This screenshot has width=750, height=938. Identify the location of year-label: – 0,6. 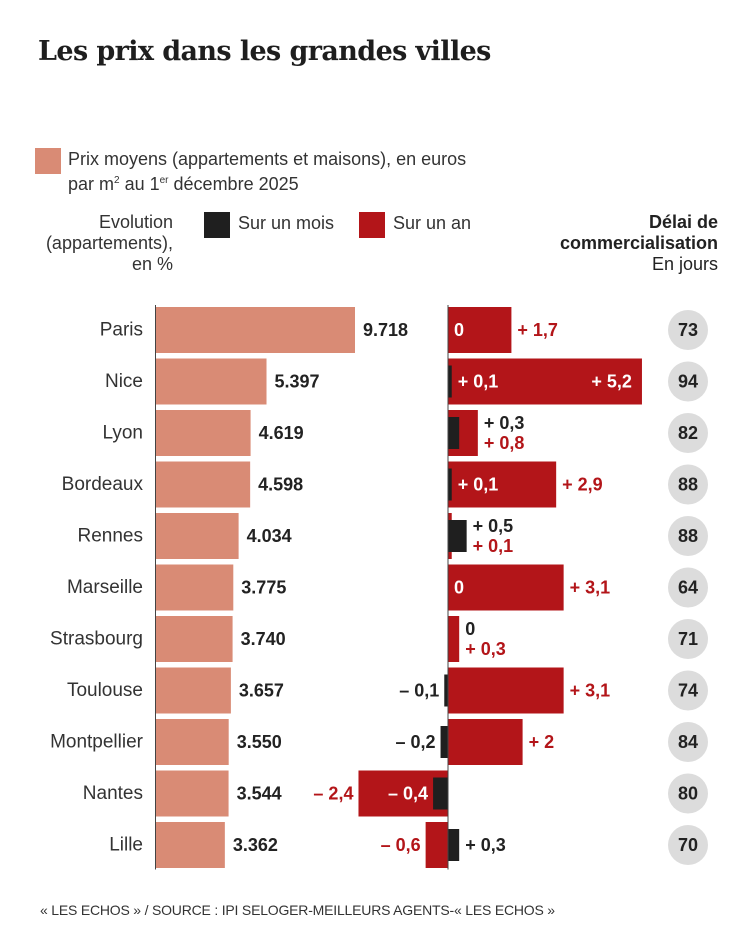
(401, 845).